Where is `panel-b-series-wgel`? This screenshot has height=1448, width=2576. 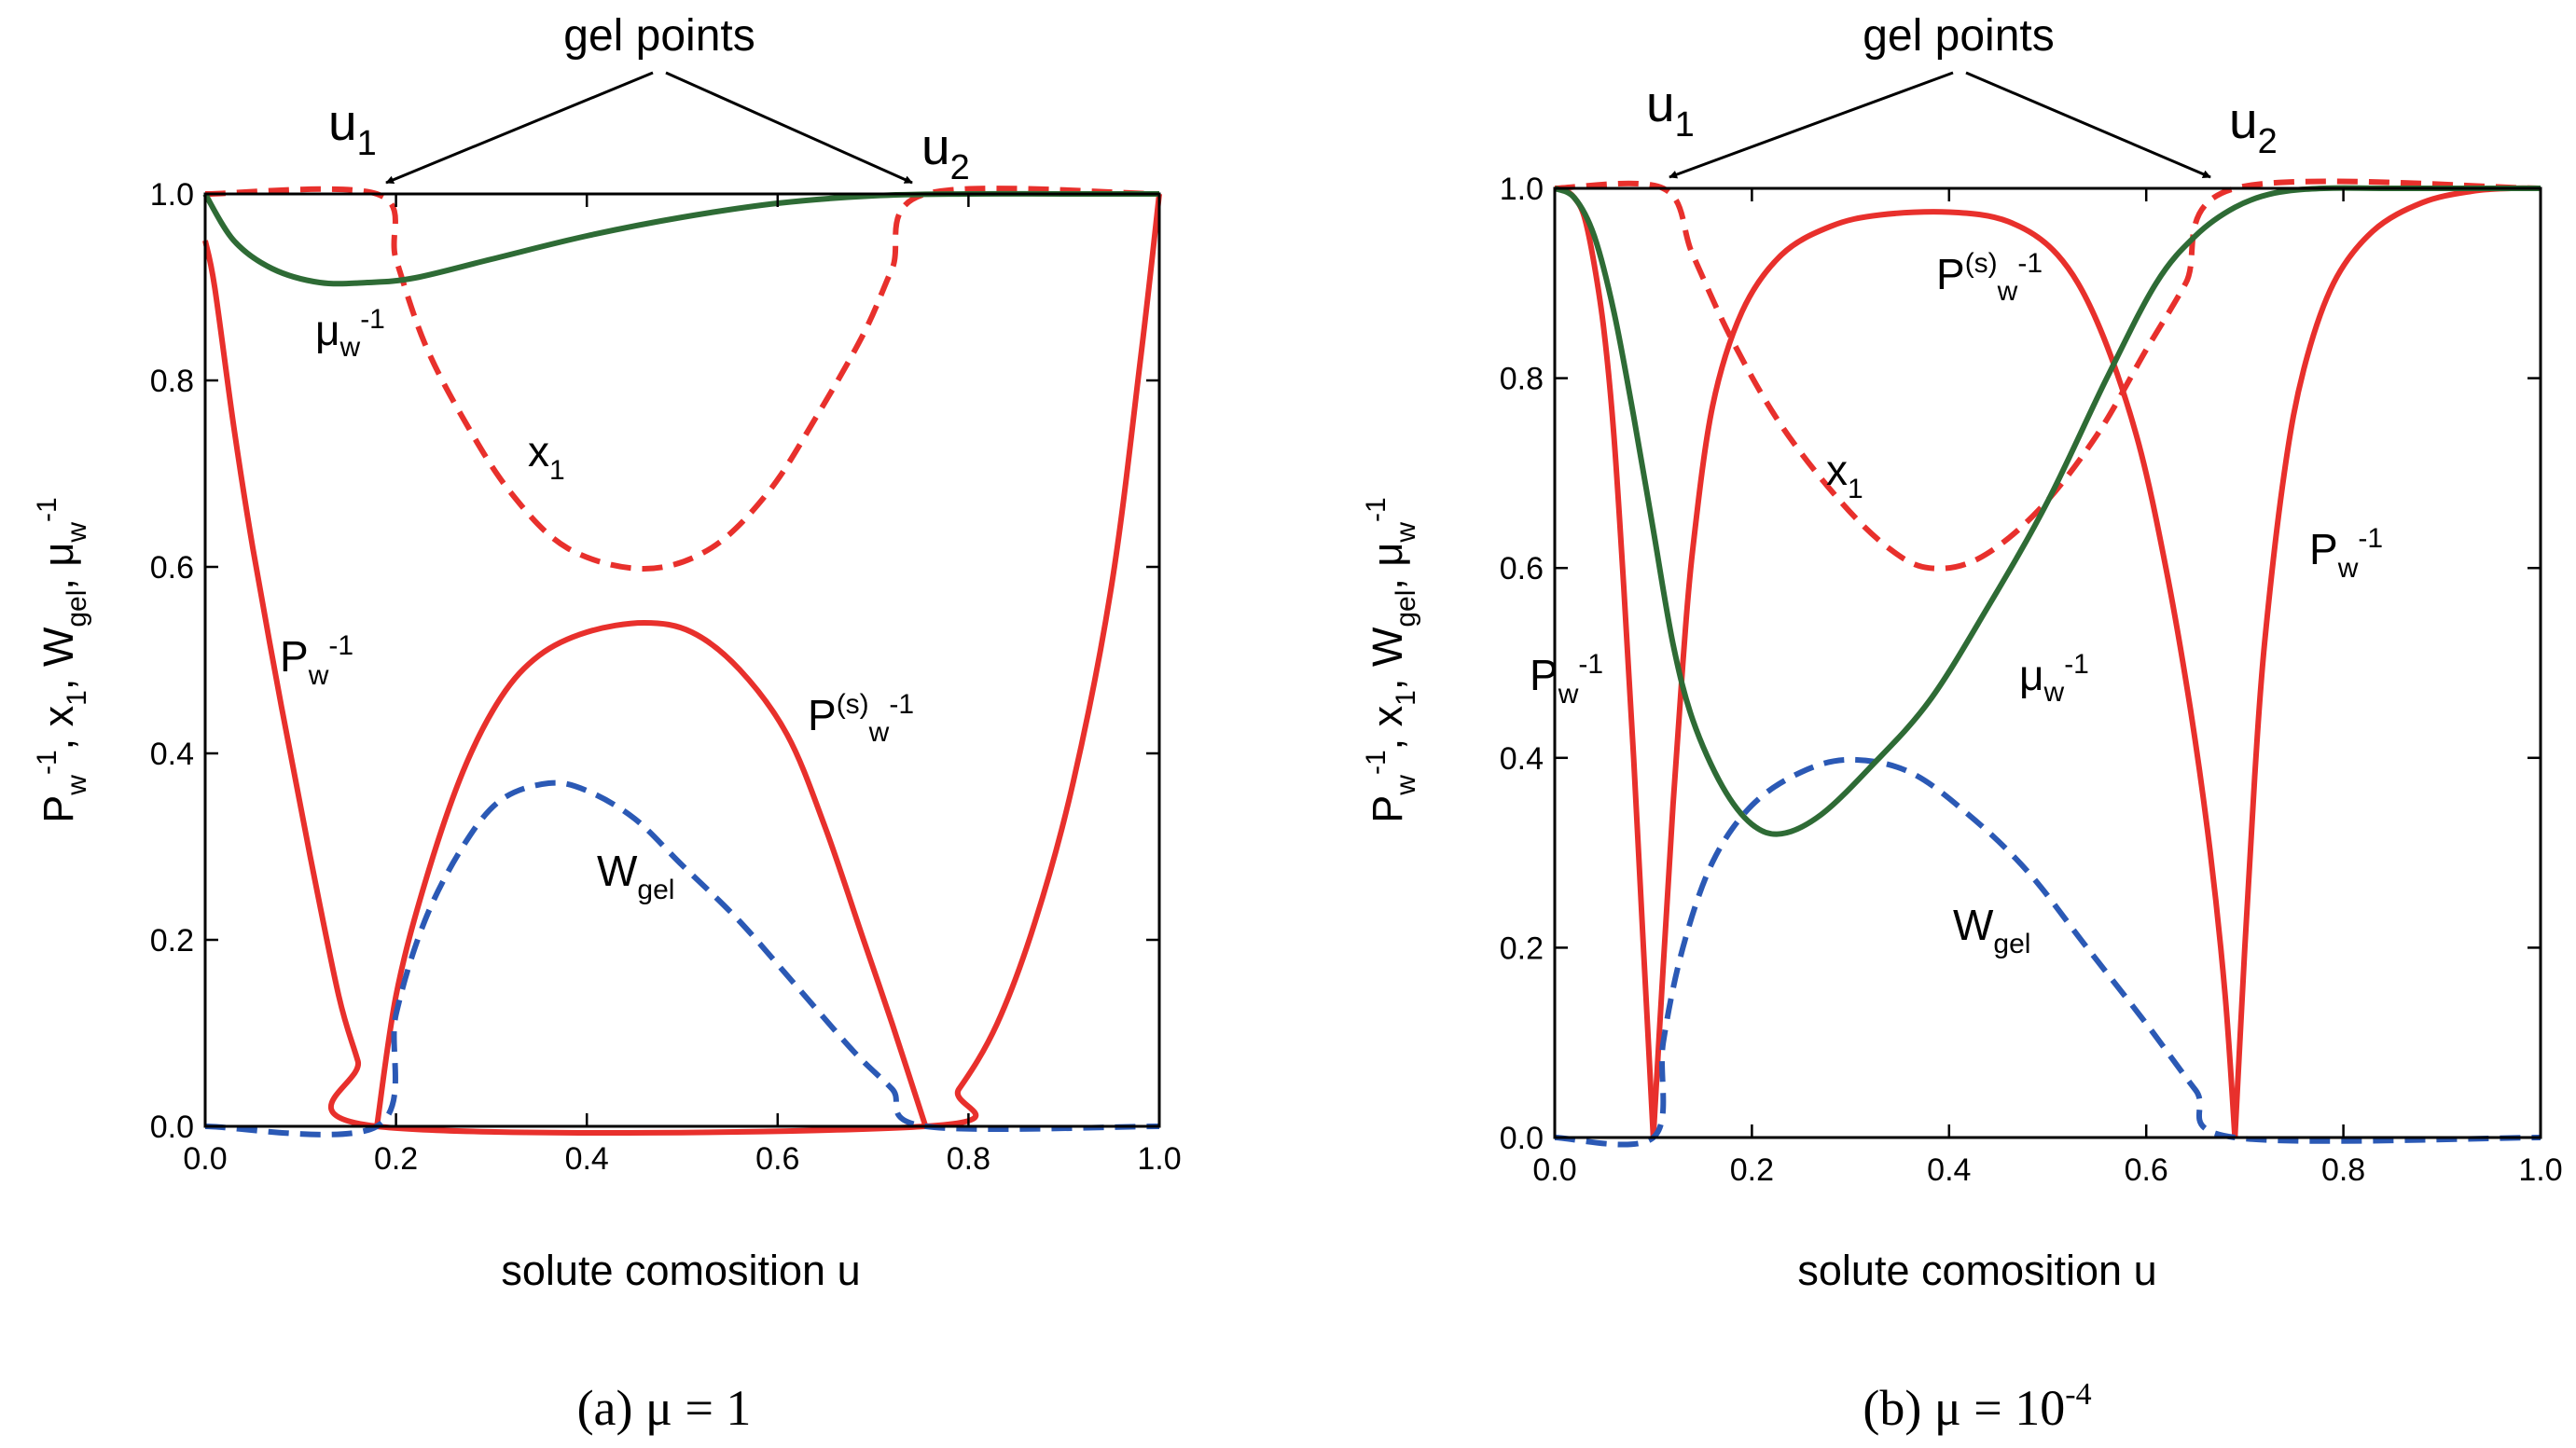 panel-b-series-wgel is located at coordinates (2047, 952).